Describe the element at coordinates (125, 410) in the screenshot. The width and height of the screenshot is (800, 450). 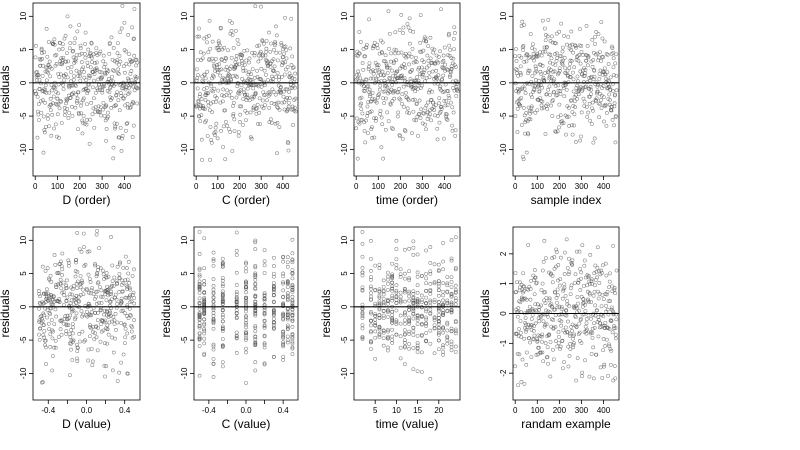
I see `x-tick-label: 0.4` at that location.